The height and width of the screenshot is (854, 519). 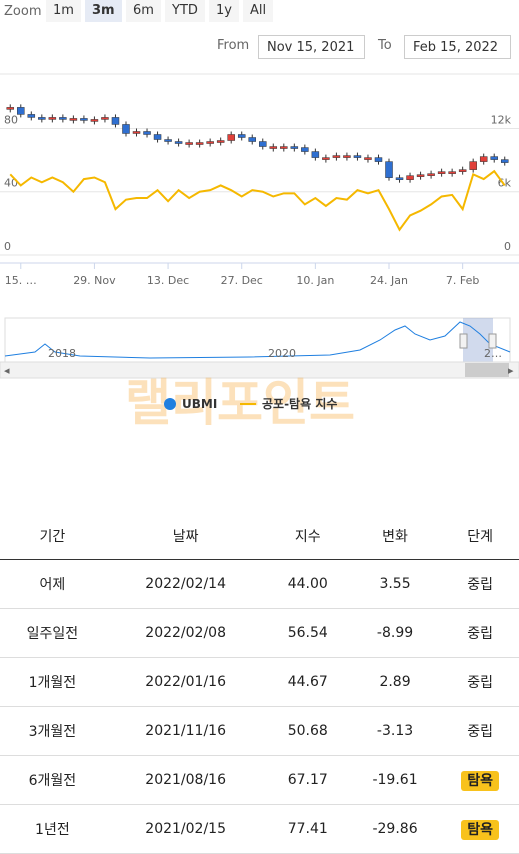 I want to click on zoom-button: 1y, so click(x=224, y=11).